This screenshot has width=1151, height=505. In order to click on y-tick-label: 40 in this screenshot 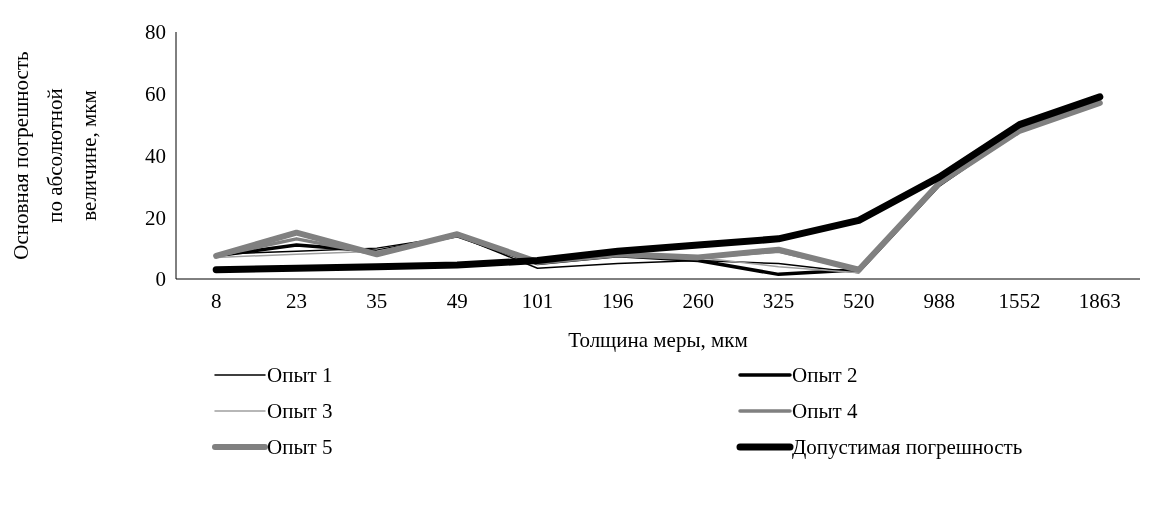, I will do `click(155, 155)`.